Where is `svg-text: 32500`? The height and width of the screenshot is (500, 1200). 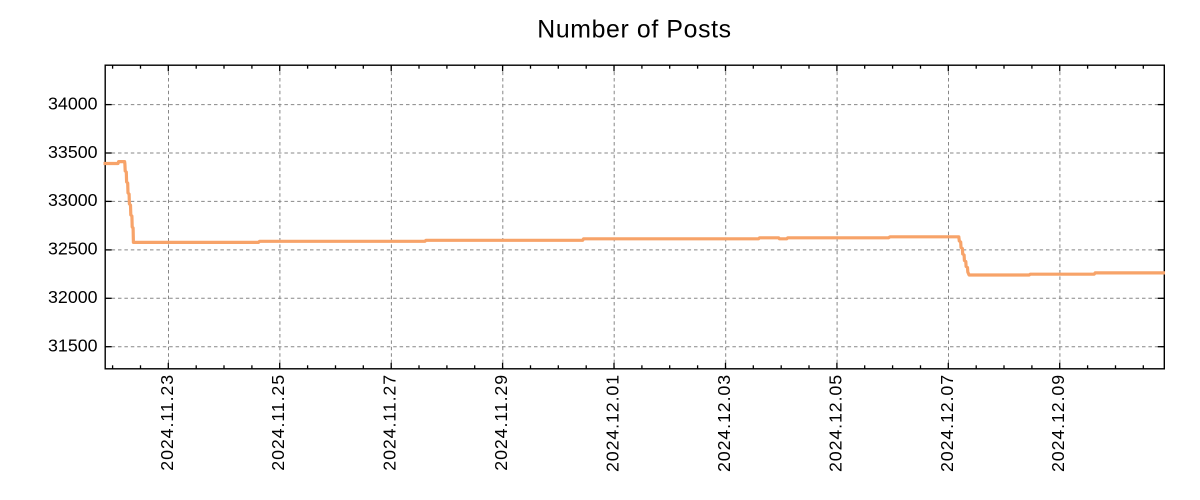
svg-text: 32500 is located at coordinates (73, 249).